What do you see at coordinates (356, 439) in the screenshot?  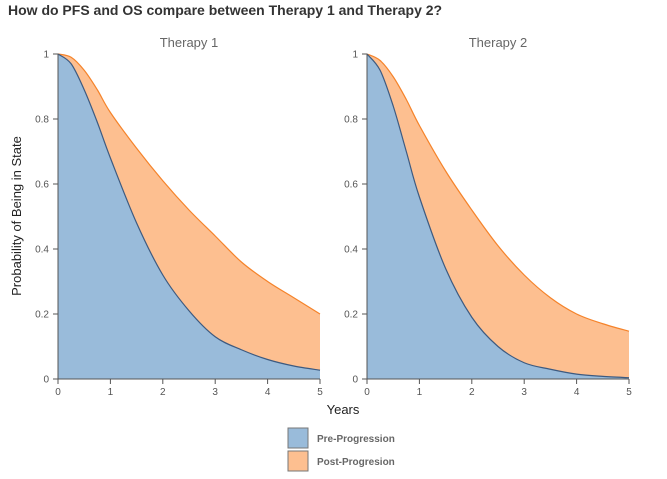 I see `legend-label-pre-progression: Pre-Progression` at bounding box center [356, 439].